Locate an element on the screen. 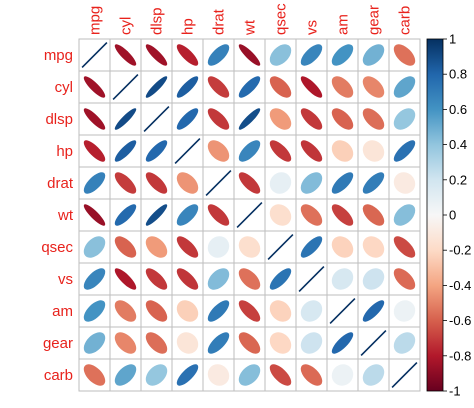 The width and height of the screenshot is (474, 408). row-label: mpg is located at coordinates (58, 55).